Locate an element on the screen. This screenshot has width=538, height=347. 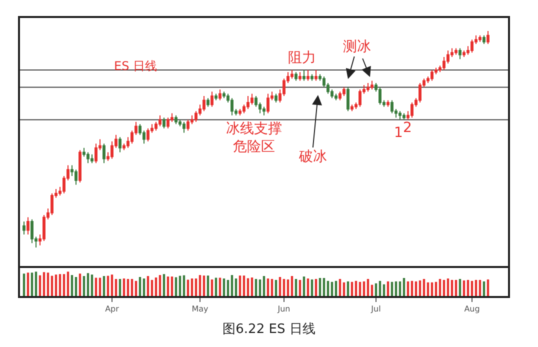
x-tick-label: Apr is located at coordinates (112, 309).